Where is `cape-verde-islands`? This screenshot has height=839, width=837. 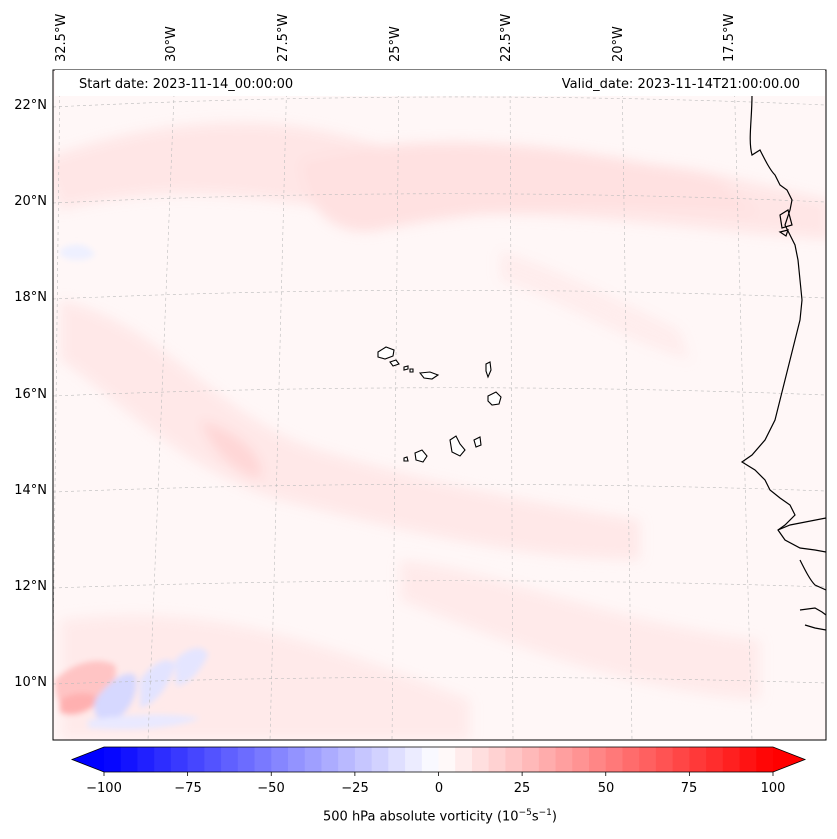
cape-verde-islands is located at coordinates (439, 404).